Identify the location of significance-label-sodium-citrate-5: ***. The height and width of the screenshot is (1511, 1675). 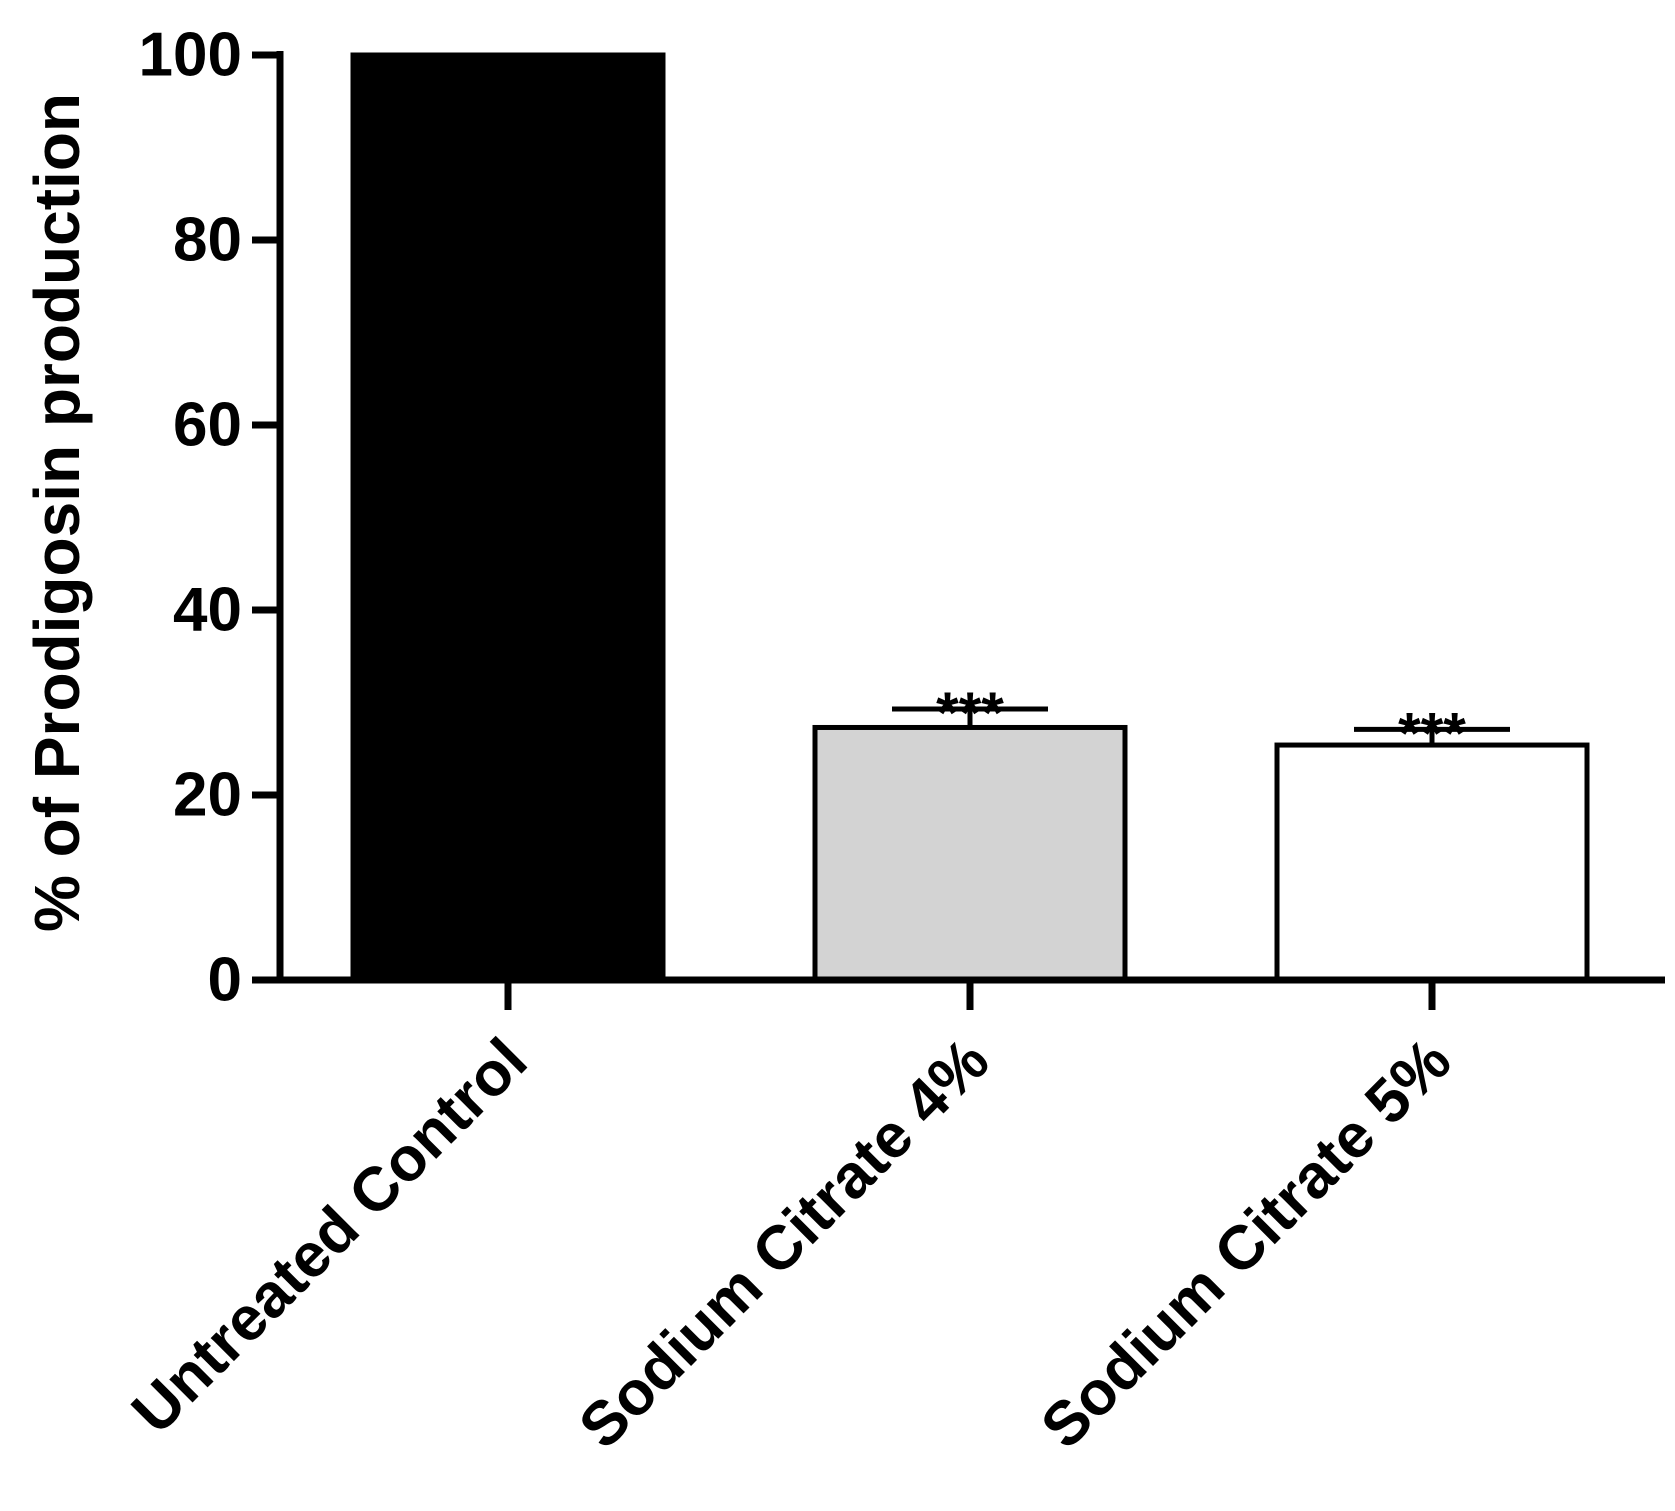
(1432, 733).